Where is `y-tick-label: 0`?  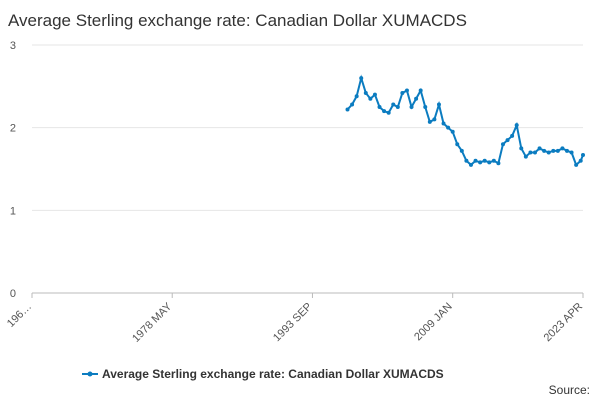
y-tick-label: 0 is located at coordinates (13, 294).